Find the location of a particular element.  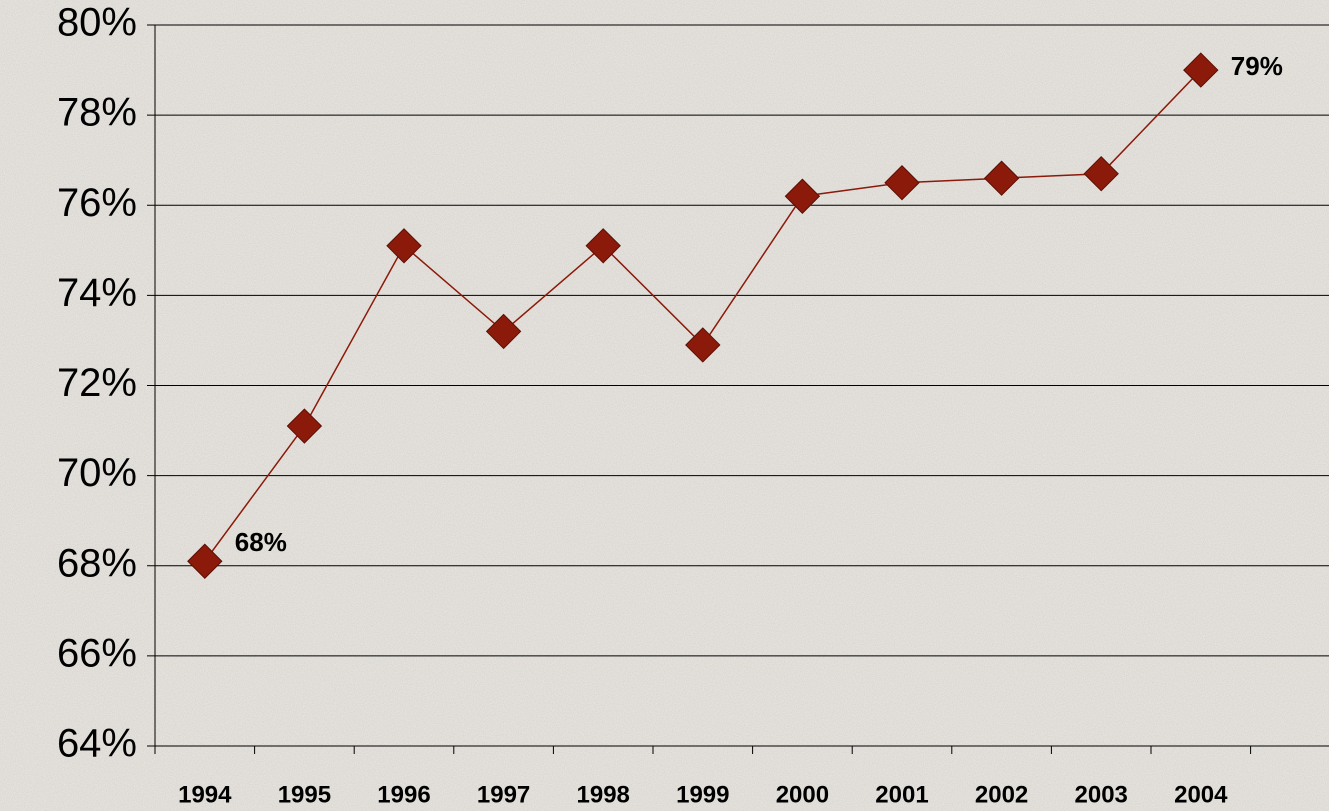

y-tick-label: 76% is located at coordinates (97, 203).